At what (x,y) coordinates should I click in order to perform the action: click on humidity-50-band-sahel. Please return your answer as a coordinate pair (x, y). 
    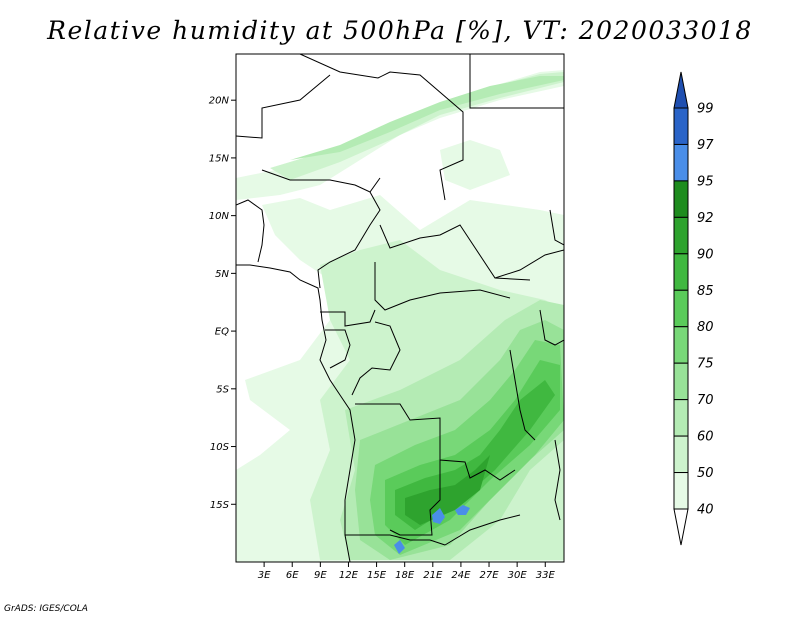
    Looking at the image, I should click on (417, 126).